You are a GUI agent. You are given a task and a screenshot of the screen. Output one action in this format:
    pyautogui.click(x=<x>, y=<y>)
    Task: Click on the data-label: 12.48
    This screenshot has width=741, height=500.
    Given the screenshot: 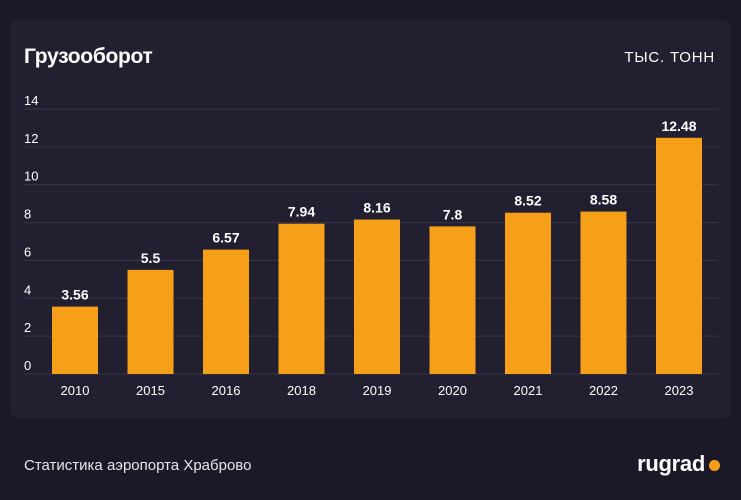 What is the action you would take?
    pyautogui.click(x=678, y=126)
    